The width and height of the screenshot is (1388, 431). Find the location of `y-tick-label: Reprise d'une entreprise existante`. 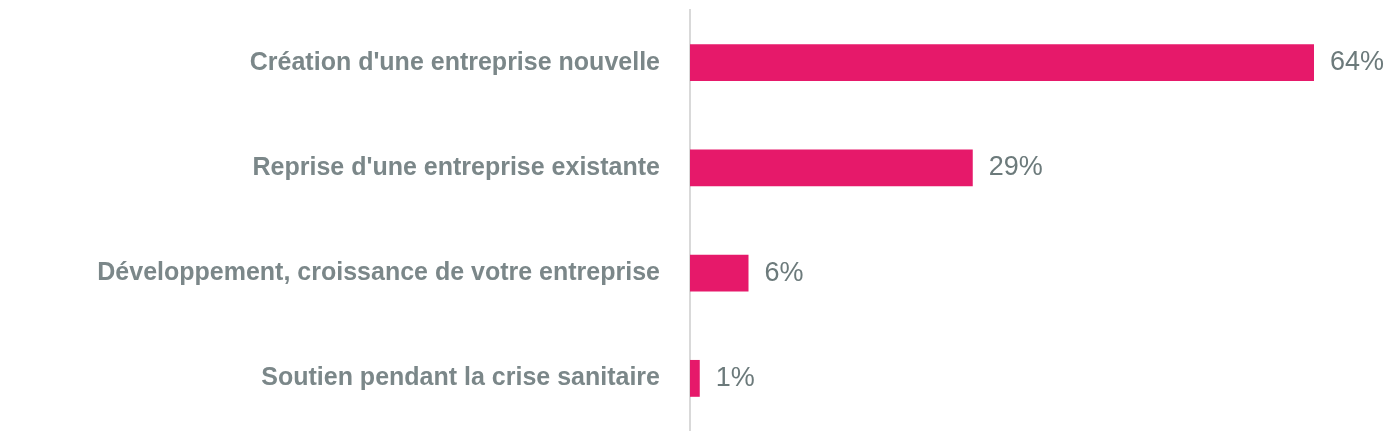

y-tick-label: Reprise d'une entreprise existante is located at coordinates (456, 165).